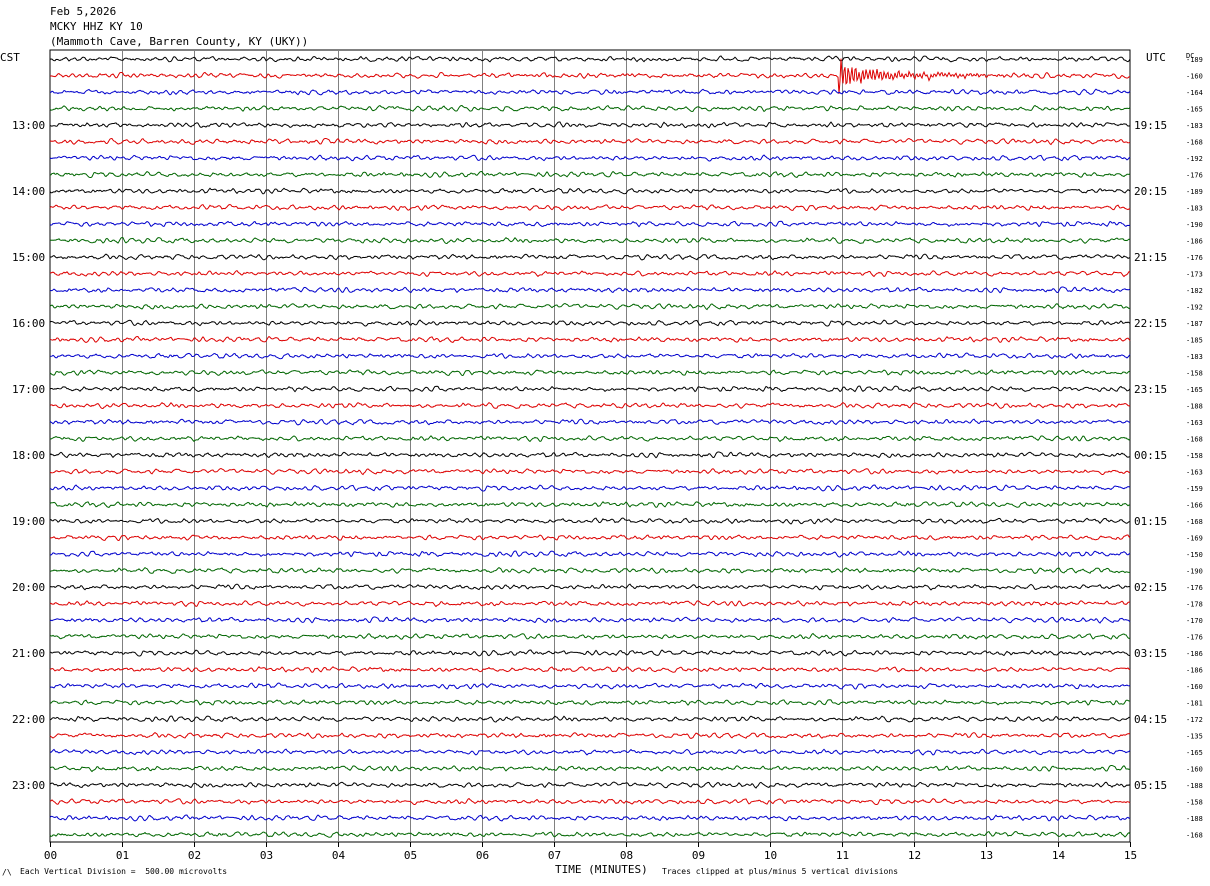 Image resolution: width=1210 pixels, height=886 pixels. What do you see at coordinates (28, 587) in the screenshot?
I see `left-hour-label: 20:00` at bounding box center [28, 587].